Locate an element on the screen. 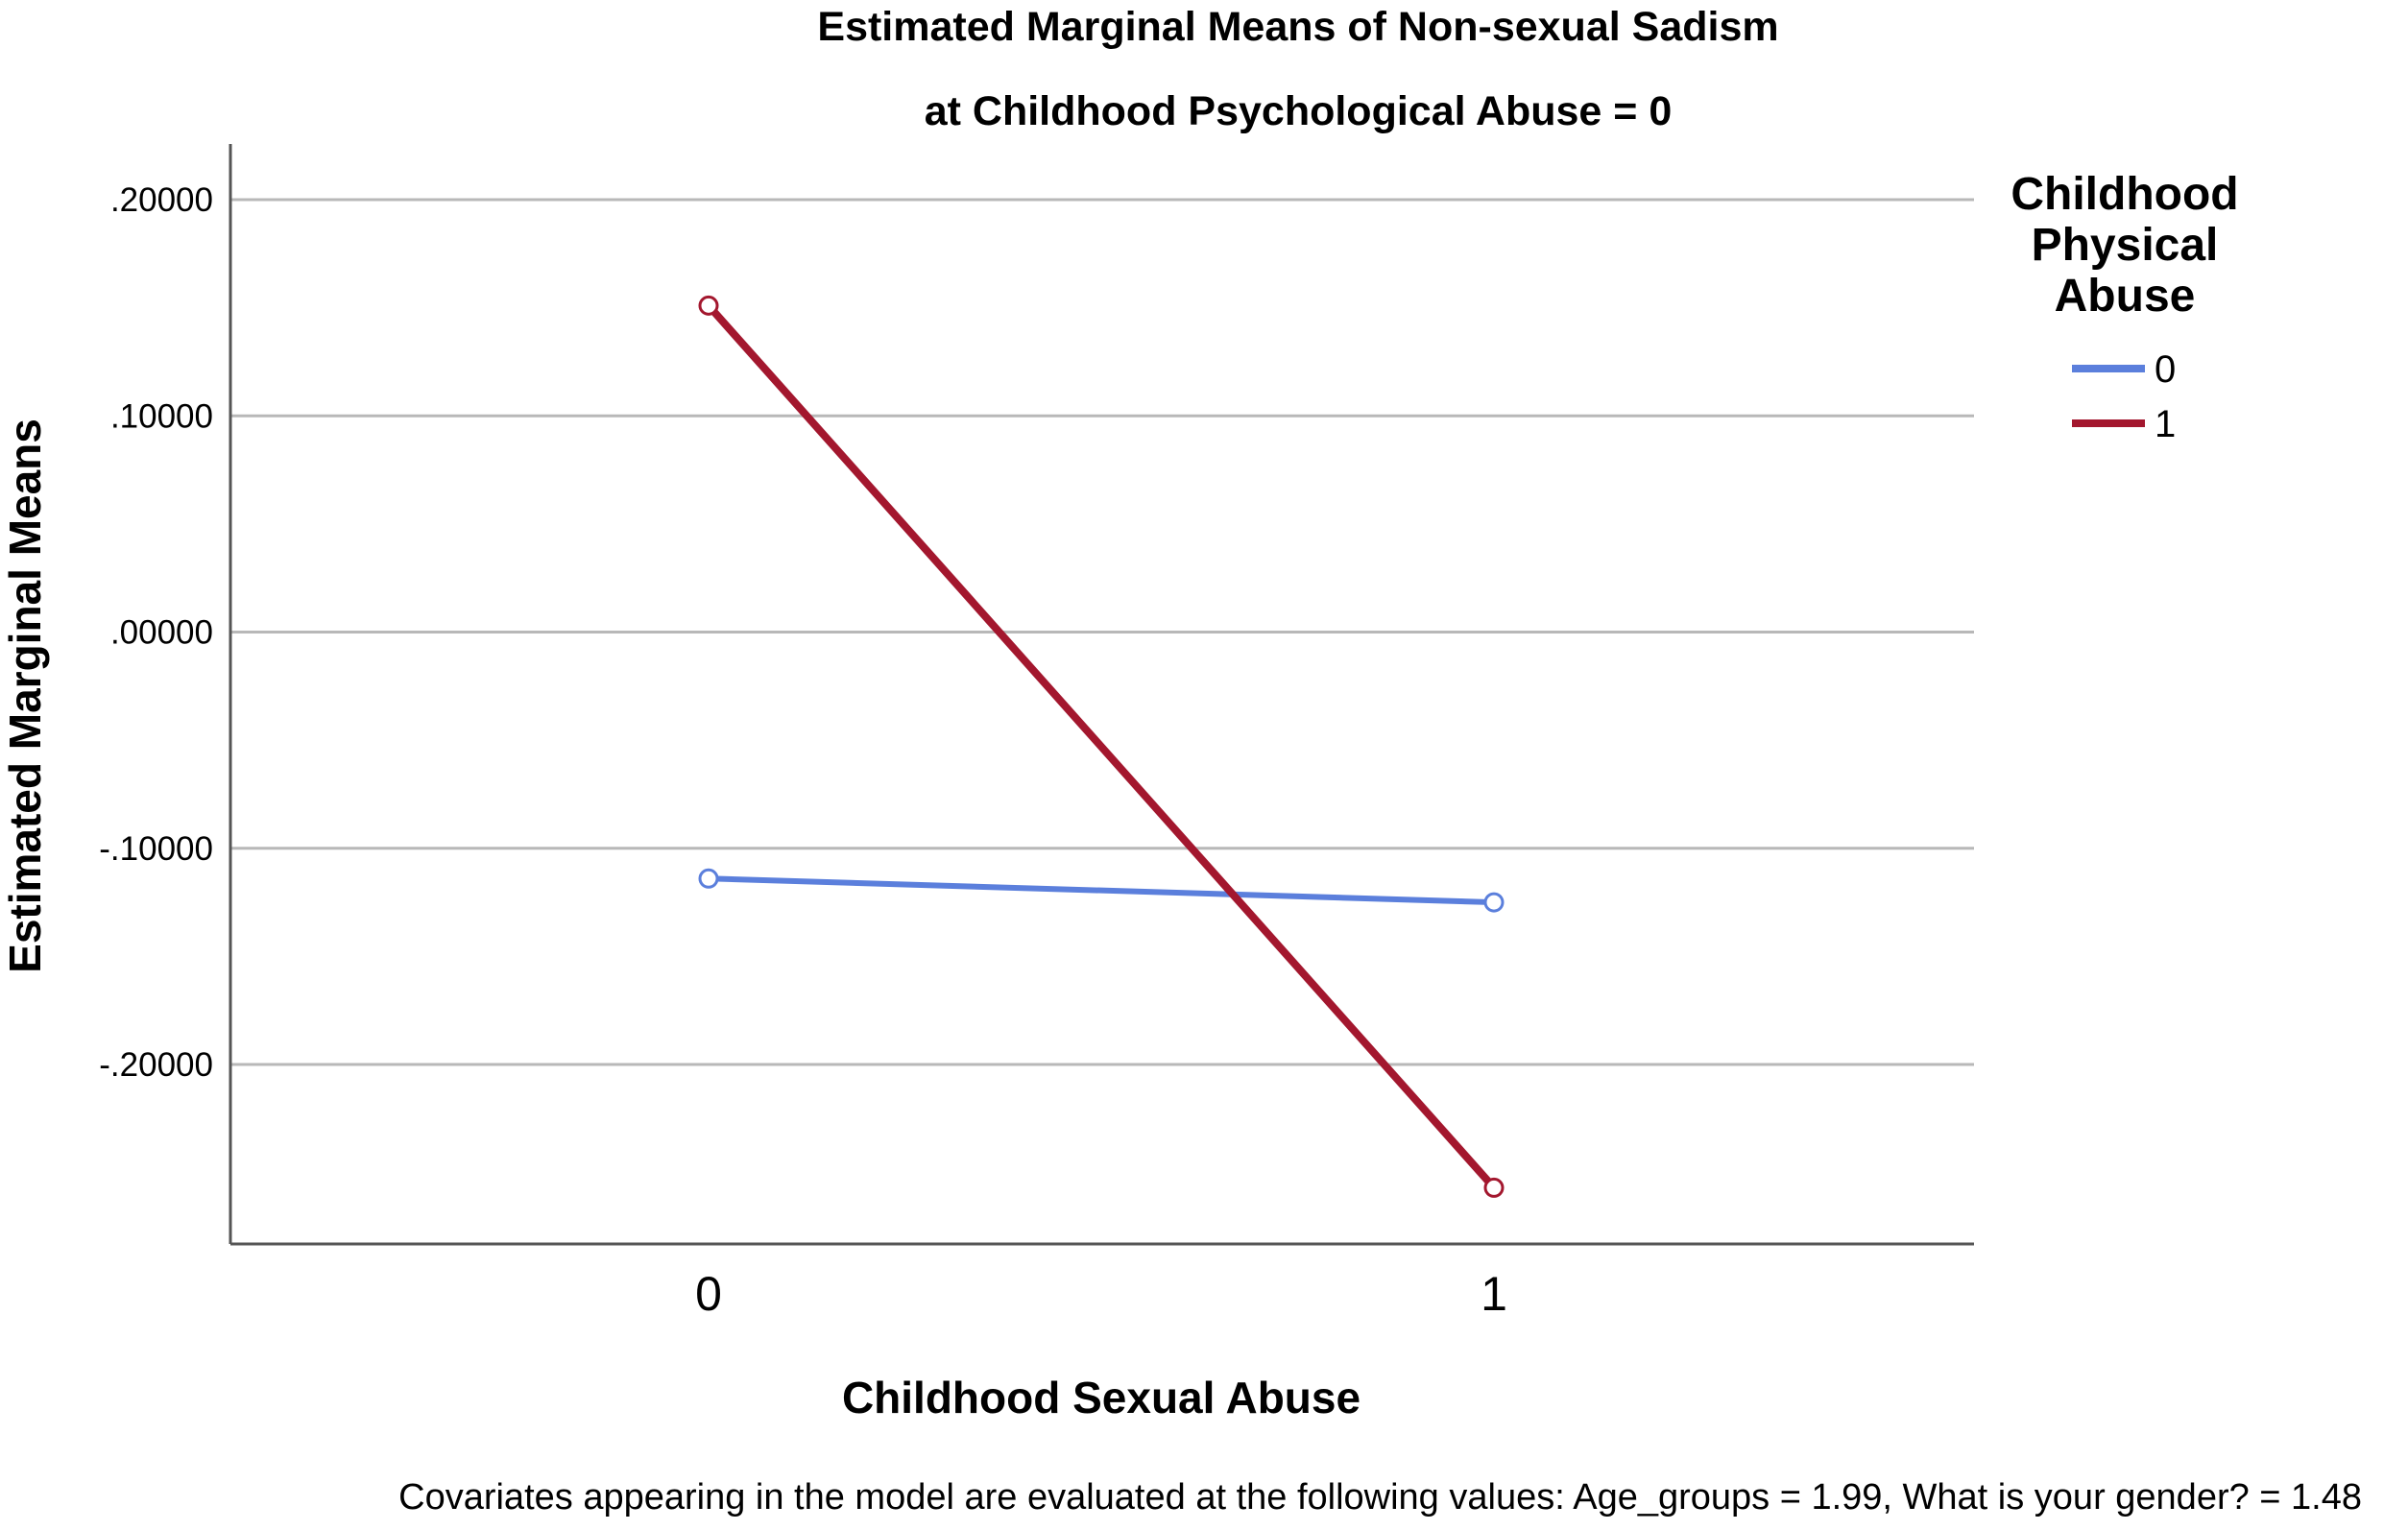  y-axis-ticks: .20000 .10000 .00000 -.10000 -.20000 is located at coordinates (156, 633).